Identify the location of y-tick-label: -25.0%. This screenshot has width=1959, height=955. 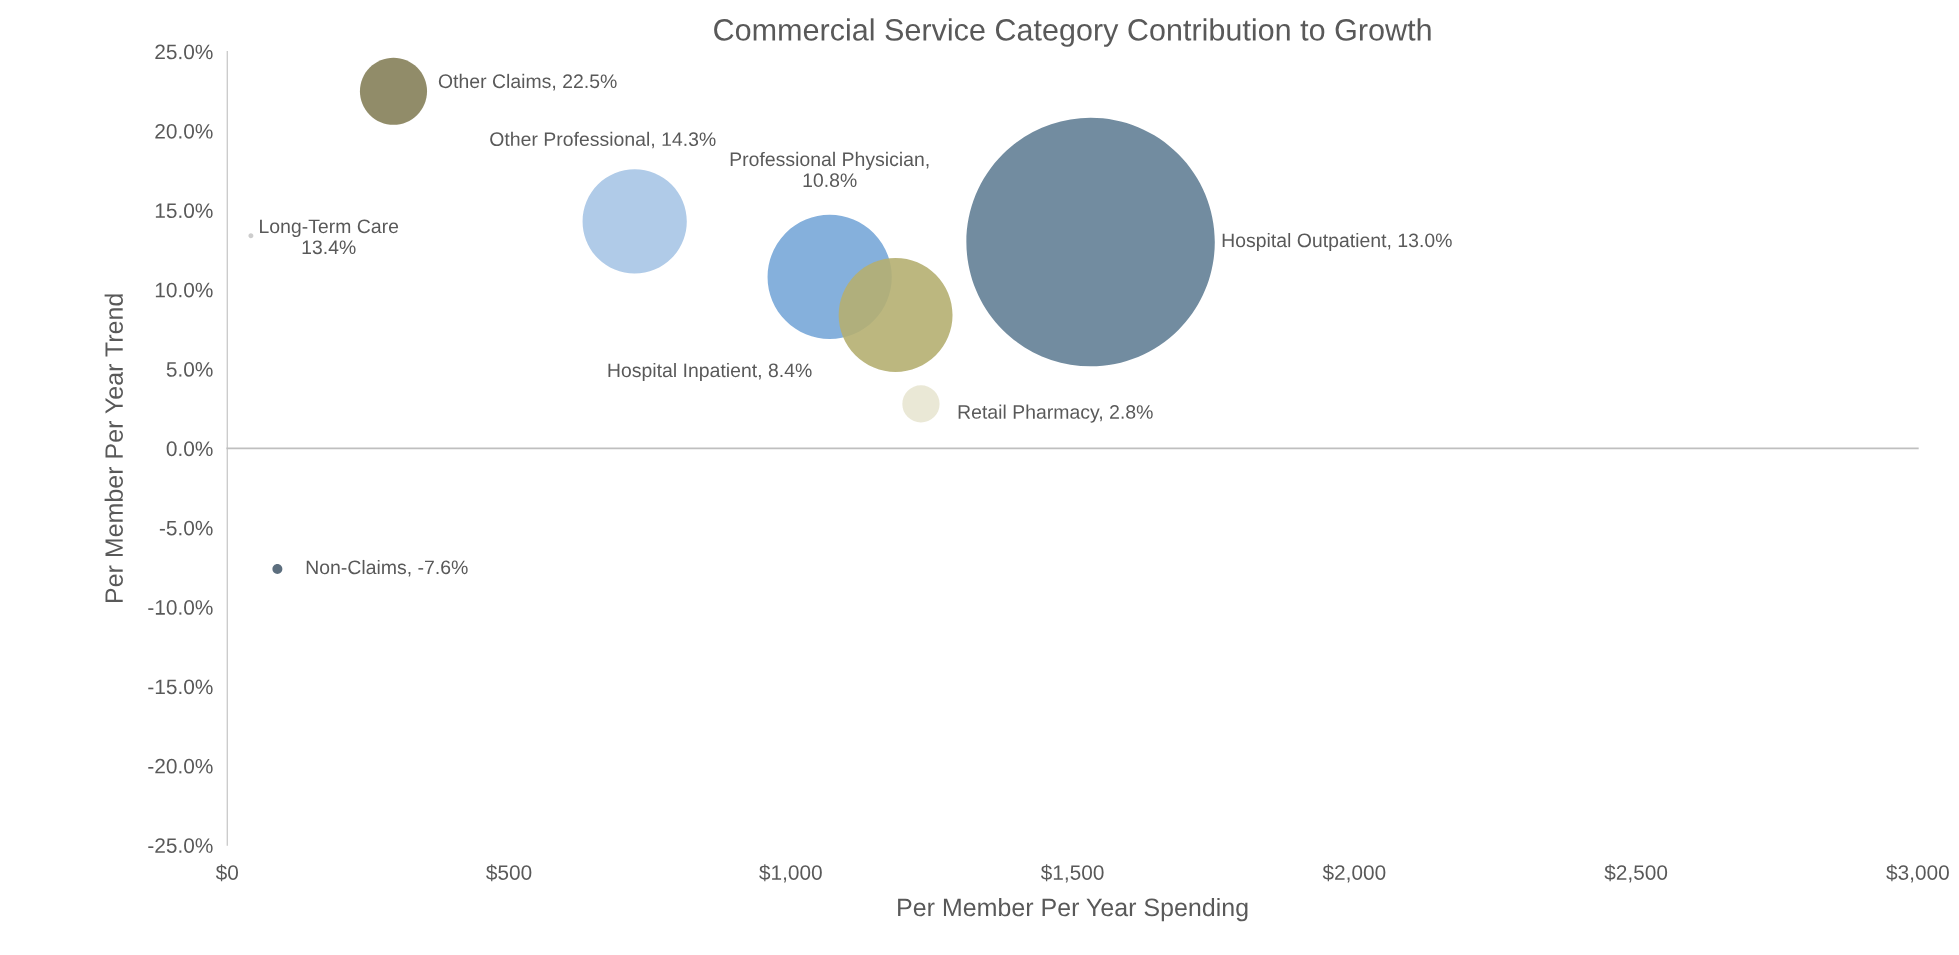
(180, 845).